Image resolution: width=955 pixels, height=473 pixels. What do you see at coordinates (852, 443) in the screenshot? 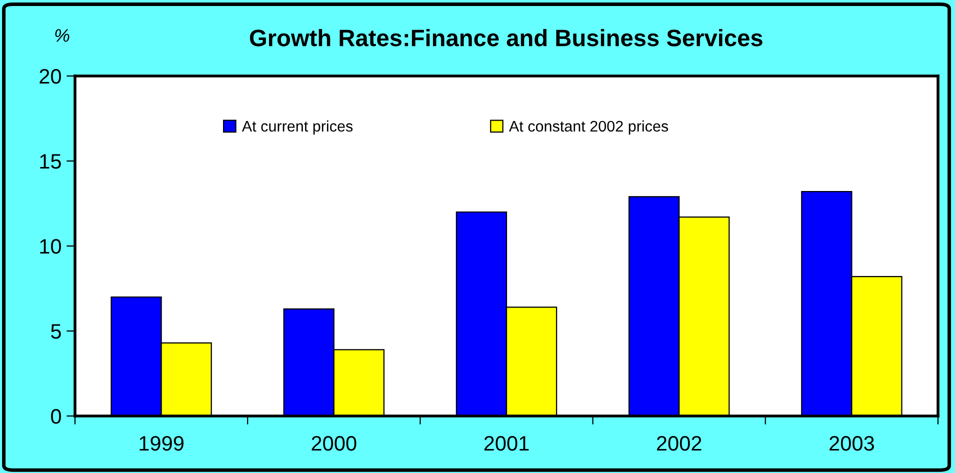
I see `x-tick-label: 2003` at bounding box center [852, 443].